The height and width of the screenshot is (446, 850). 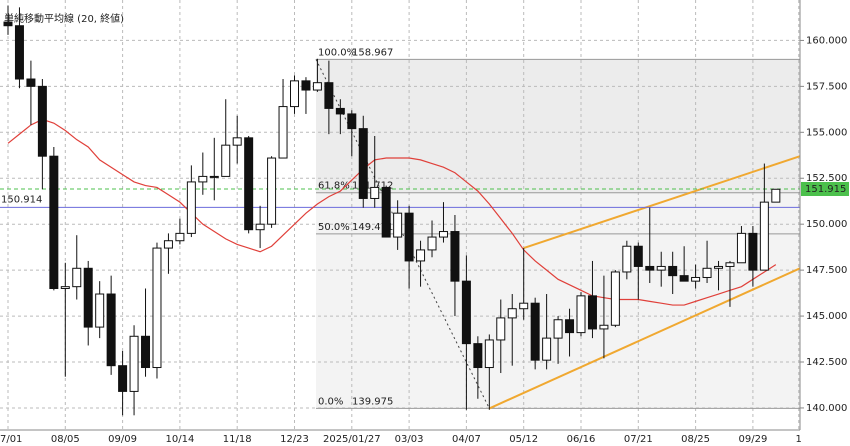 I want to click on fib-label: 61.8%, so click(x=334, y=186).